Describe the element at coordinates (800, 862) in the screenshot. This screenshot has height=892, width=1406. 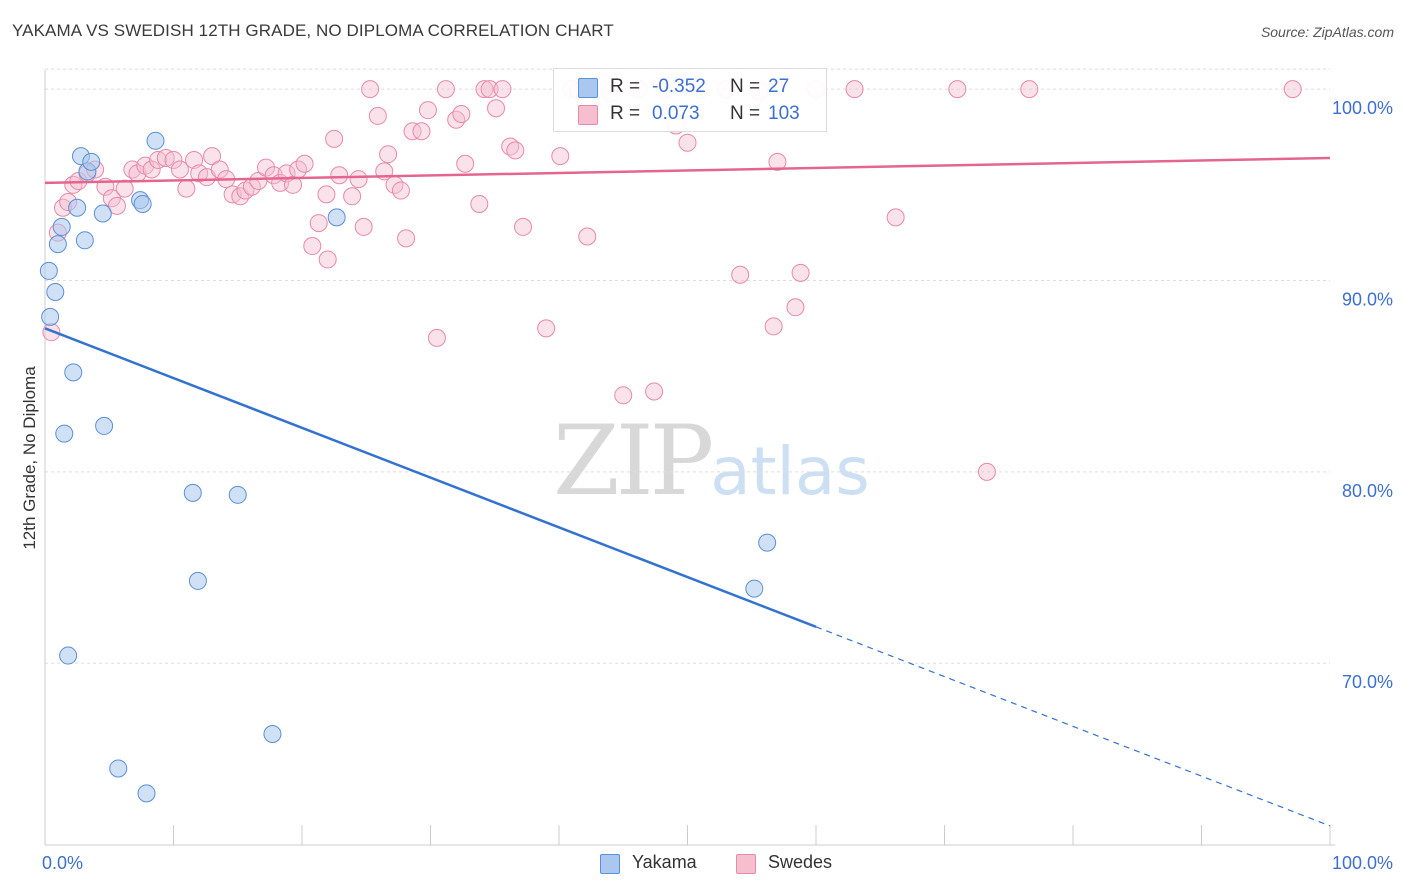
I see `legend-label-swedes: Swedes` at that location.